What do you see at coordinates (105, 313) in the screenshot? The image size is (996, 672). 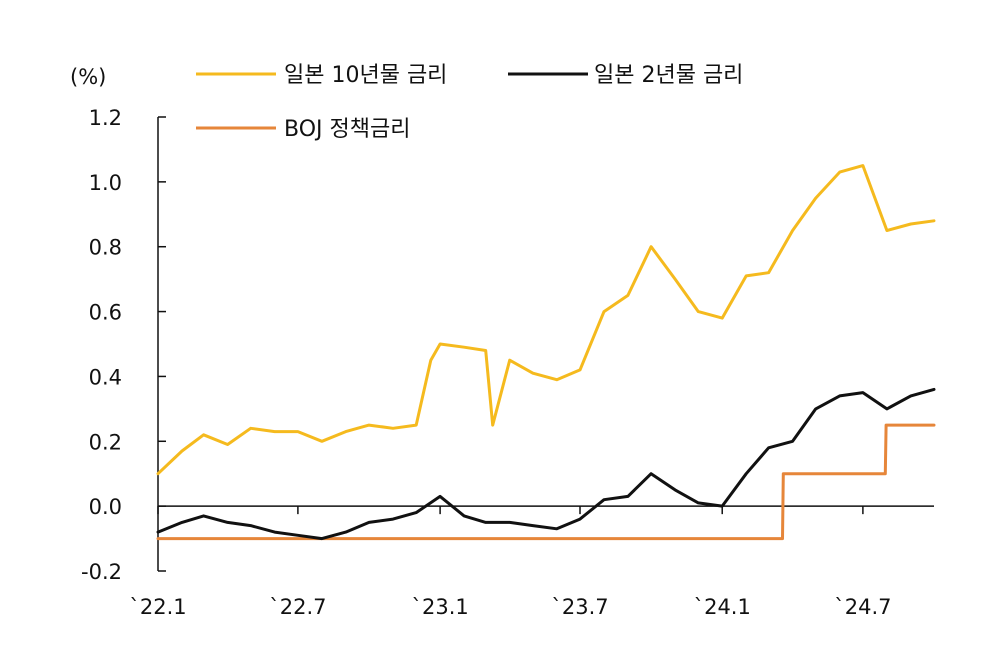 I see `y-tick-label: 0.6` at bounding box center [105, 313].